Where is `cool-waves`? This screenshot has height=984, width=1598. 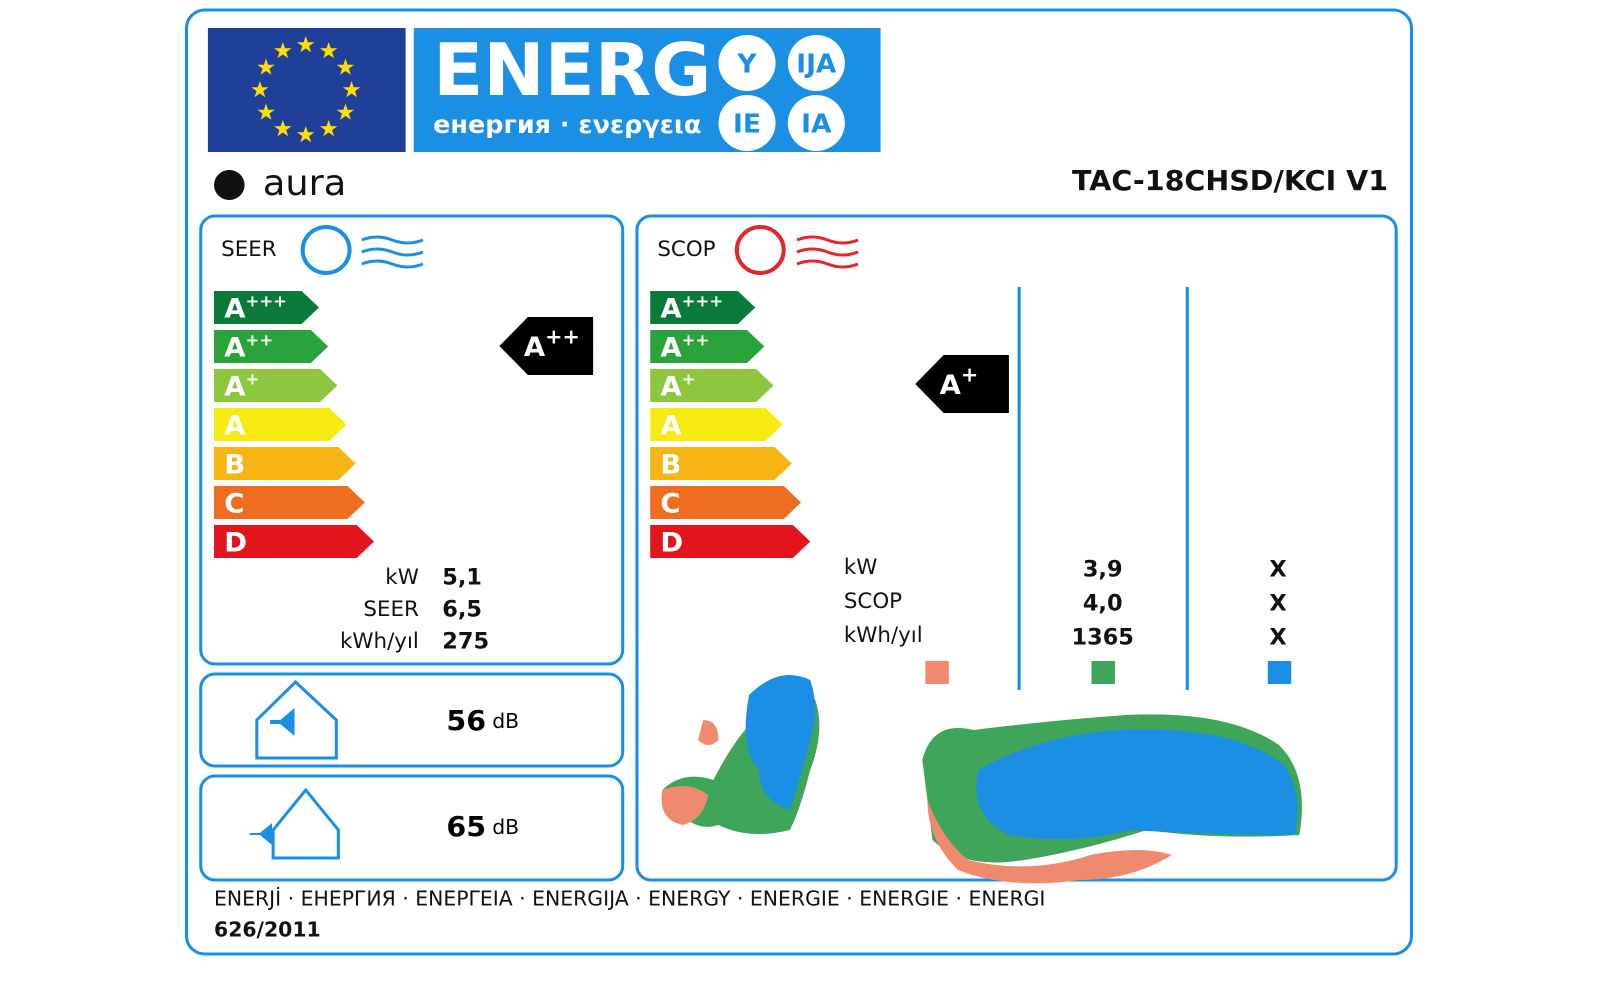
cool-waves is located at coordinates (392, 252).